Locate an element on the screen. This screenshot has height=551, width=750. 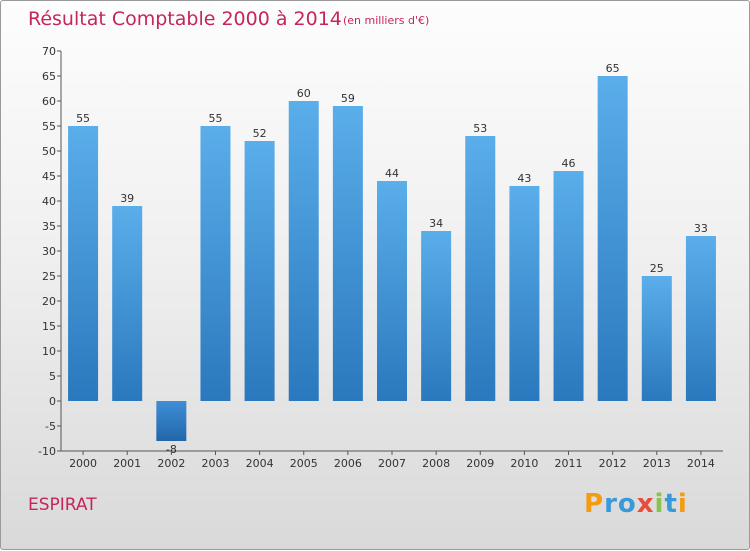
x-tick-label: 2003 is located at coordinates (215, 463).